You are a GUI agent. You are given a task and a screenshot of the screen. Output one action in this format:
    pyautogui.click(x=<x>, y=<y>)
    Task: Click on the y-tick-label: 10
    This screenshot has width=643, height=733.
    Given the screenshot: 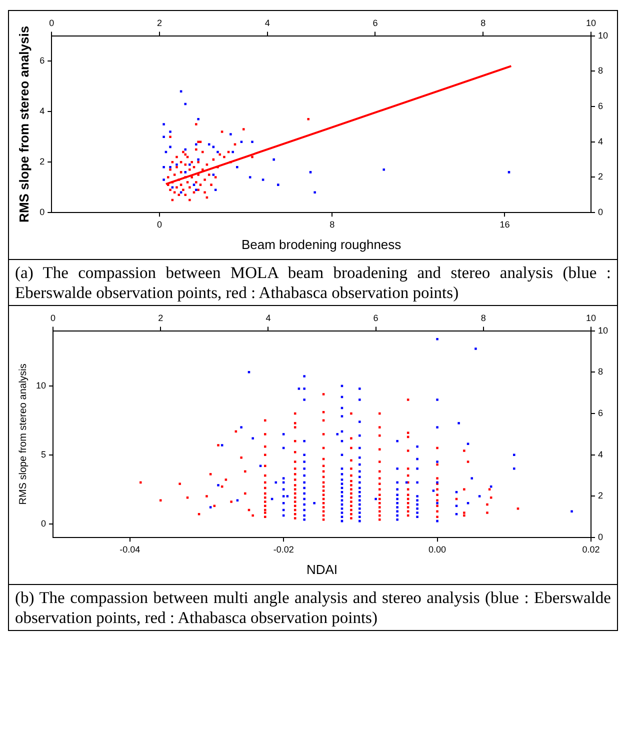 What is the action you would take?
    pyautogui.click(x=41, y=385)
    